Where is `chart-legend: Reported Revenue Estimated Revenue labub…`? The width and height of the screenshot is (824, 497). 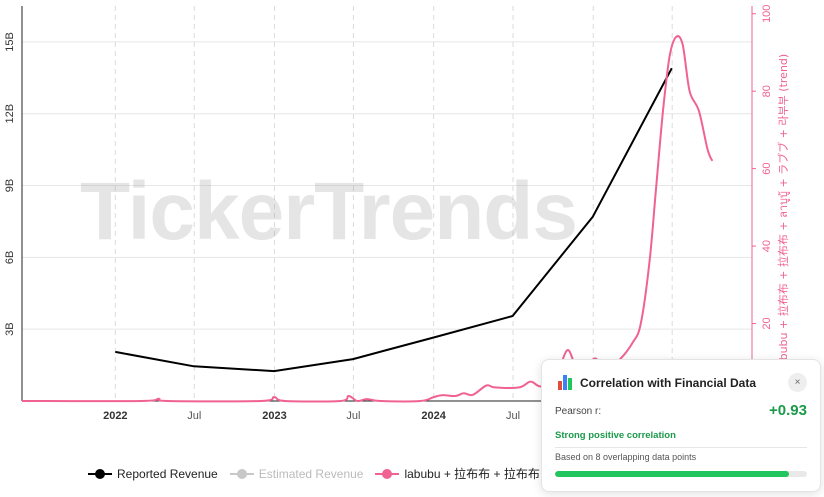 chart-legend: Reported Revenue Estimated Revenue labub… is located at coordinates (314, 473).